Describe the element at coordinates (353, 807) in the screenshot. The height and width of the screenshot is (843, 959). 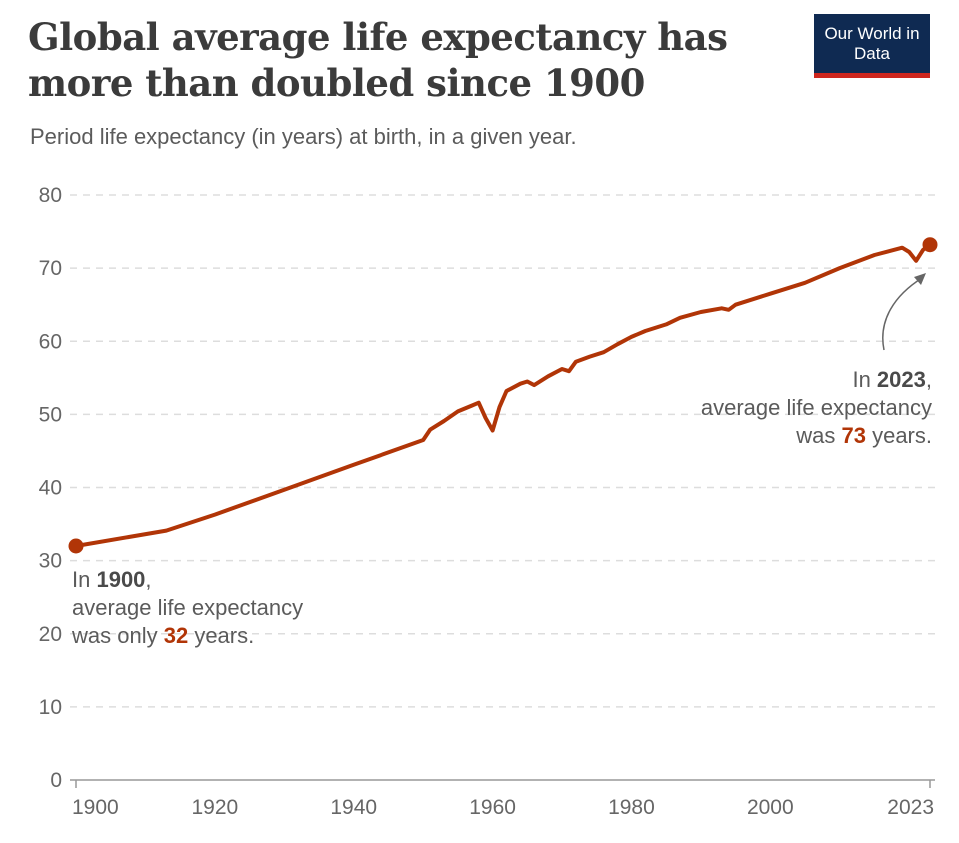
I see `x-tick-label: 1940` at that location.